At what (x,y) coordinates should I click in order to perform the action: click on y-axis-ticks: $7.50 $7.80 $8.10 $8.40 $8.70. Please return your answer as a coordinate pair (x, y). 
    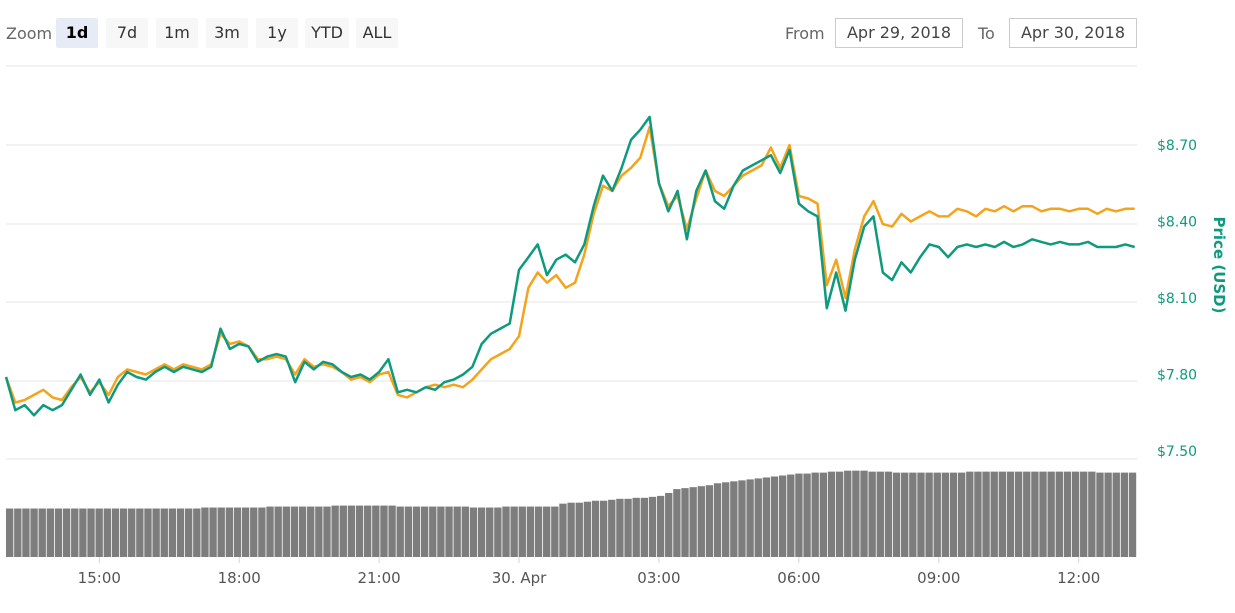
    Looking at the image, I should click on (1177, 299).